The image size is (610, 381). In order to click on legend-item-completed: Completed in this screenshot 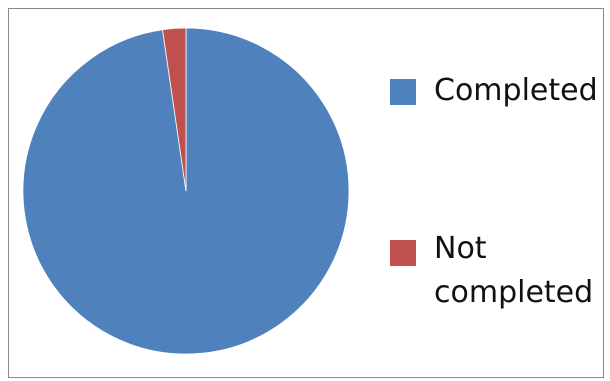, I will do `click(494, 91)`.